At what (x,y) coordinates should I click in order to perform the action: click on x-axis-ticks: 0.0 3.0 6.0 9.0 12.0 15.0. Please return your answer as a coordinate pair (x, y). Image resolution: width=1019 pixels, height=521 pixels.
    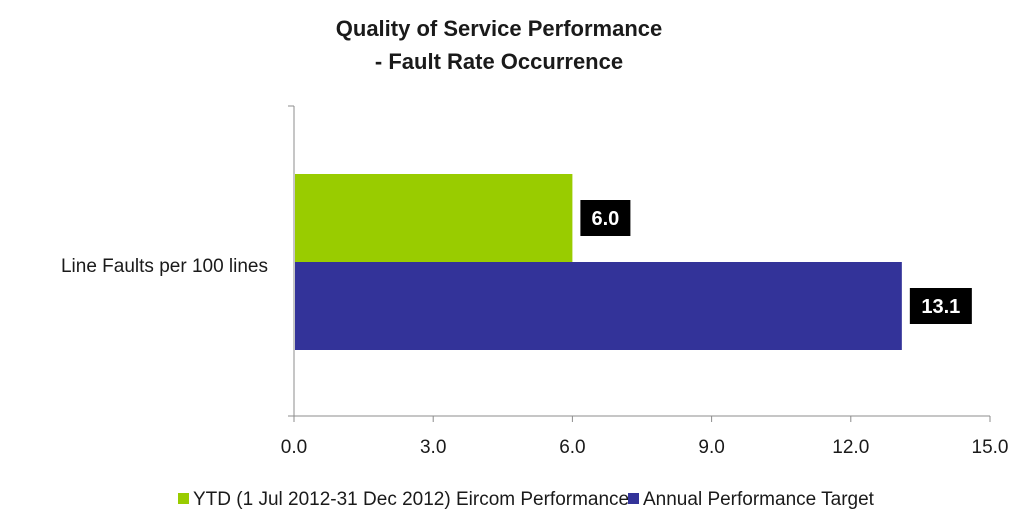
    Looking at the image, I should click on (645, 437).